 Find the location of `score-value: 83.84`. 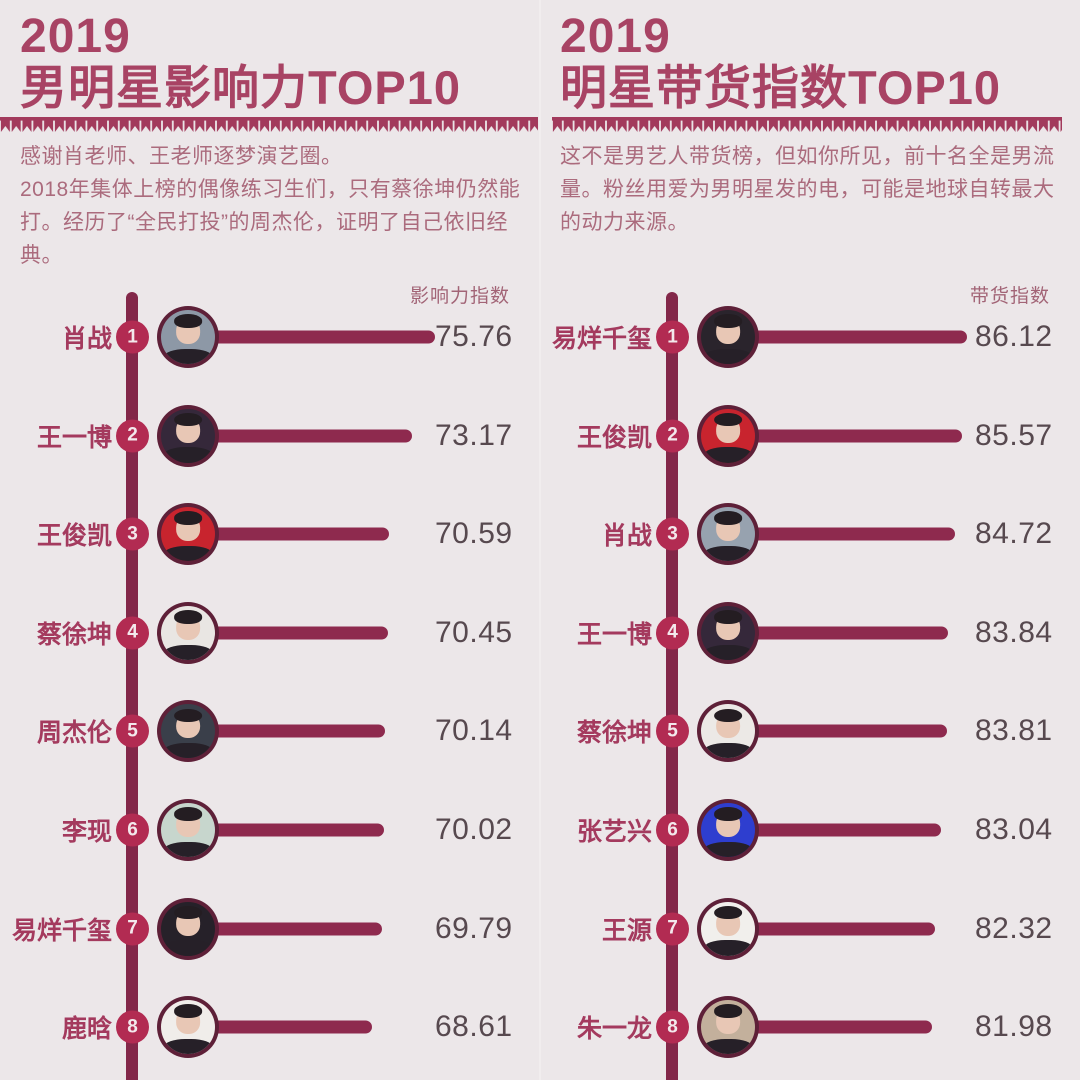

score-value: 83.84 is located at coordinates (1014, 632).